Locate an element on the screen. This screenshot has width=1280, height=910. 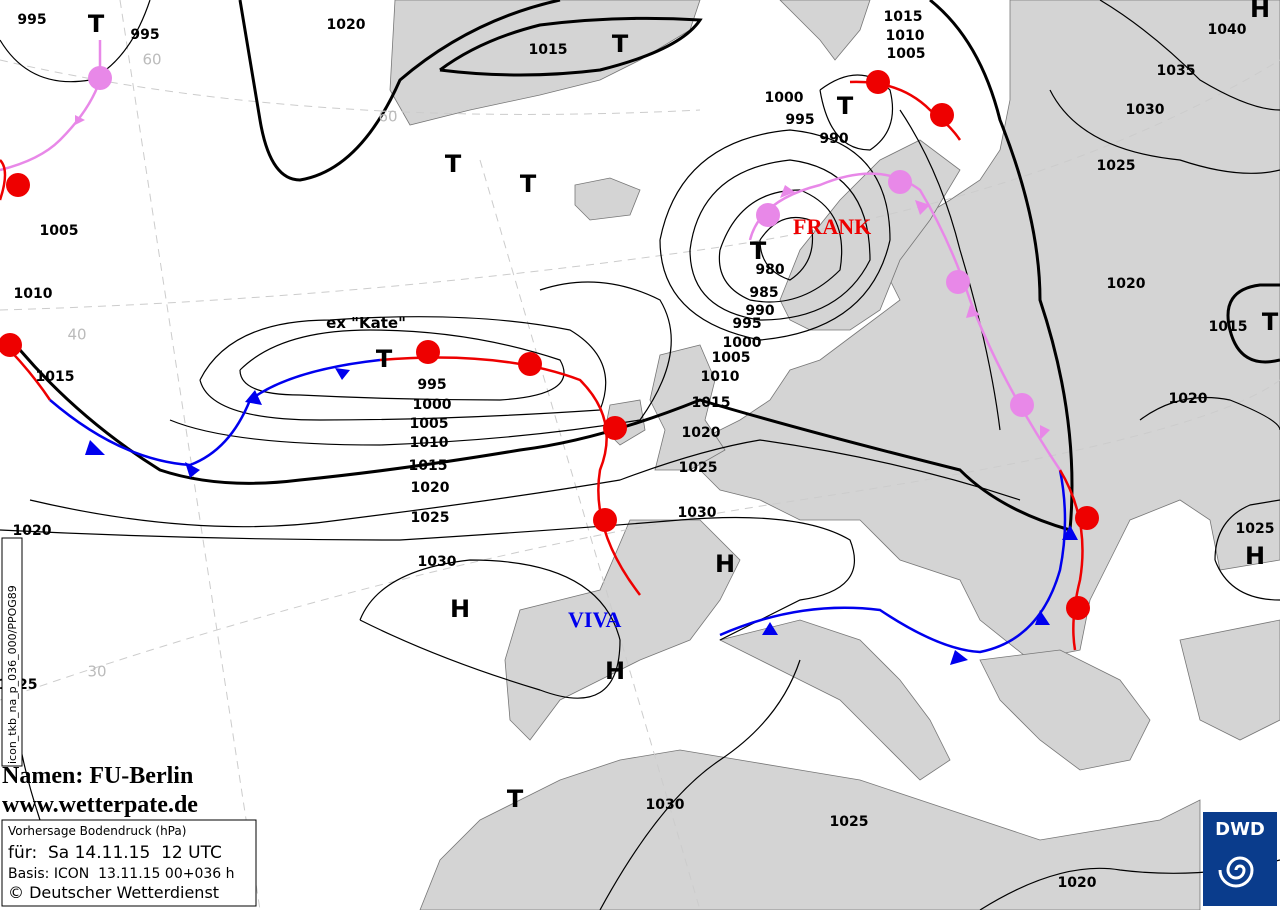
credits-website: www.wetterpate.de is located at coordinates (100, 805).